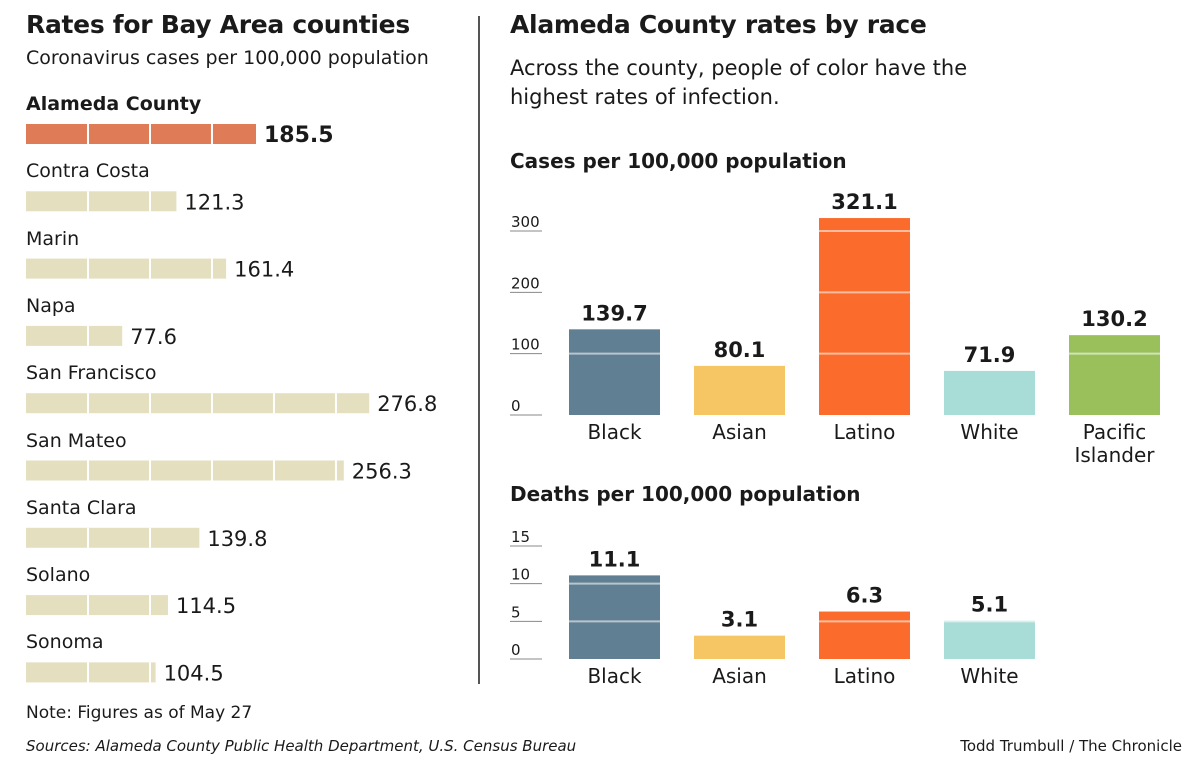 The width and height of the screenshot is (1200, 766). I want to click on county-label-napa: Napa, so click(51, 305).